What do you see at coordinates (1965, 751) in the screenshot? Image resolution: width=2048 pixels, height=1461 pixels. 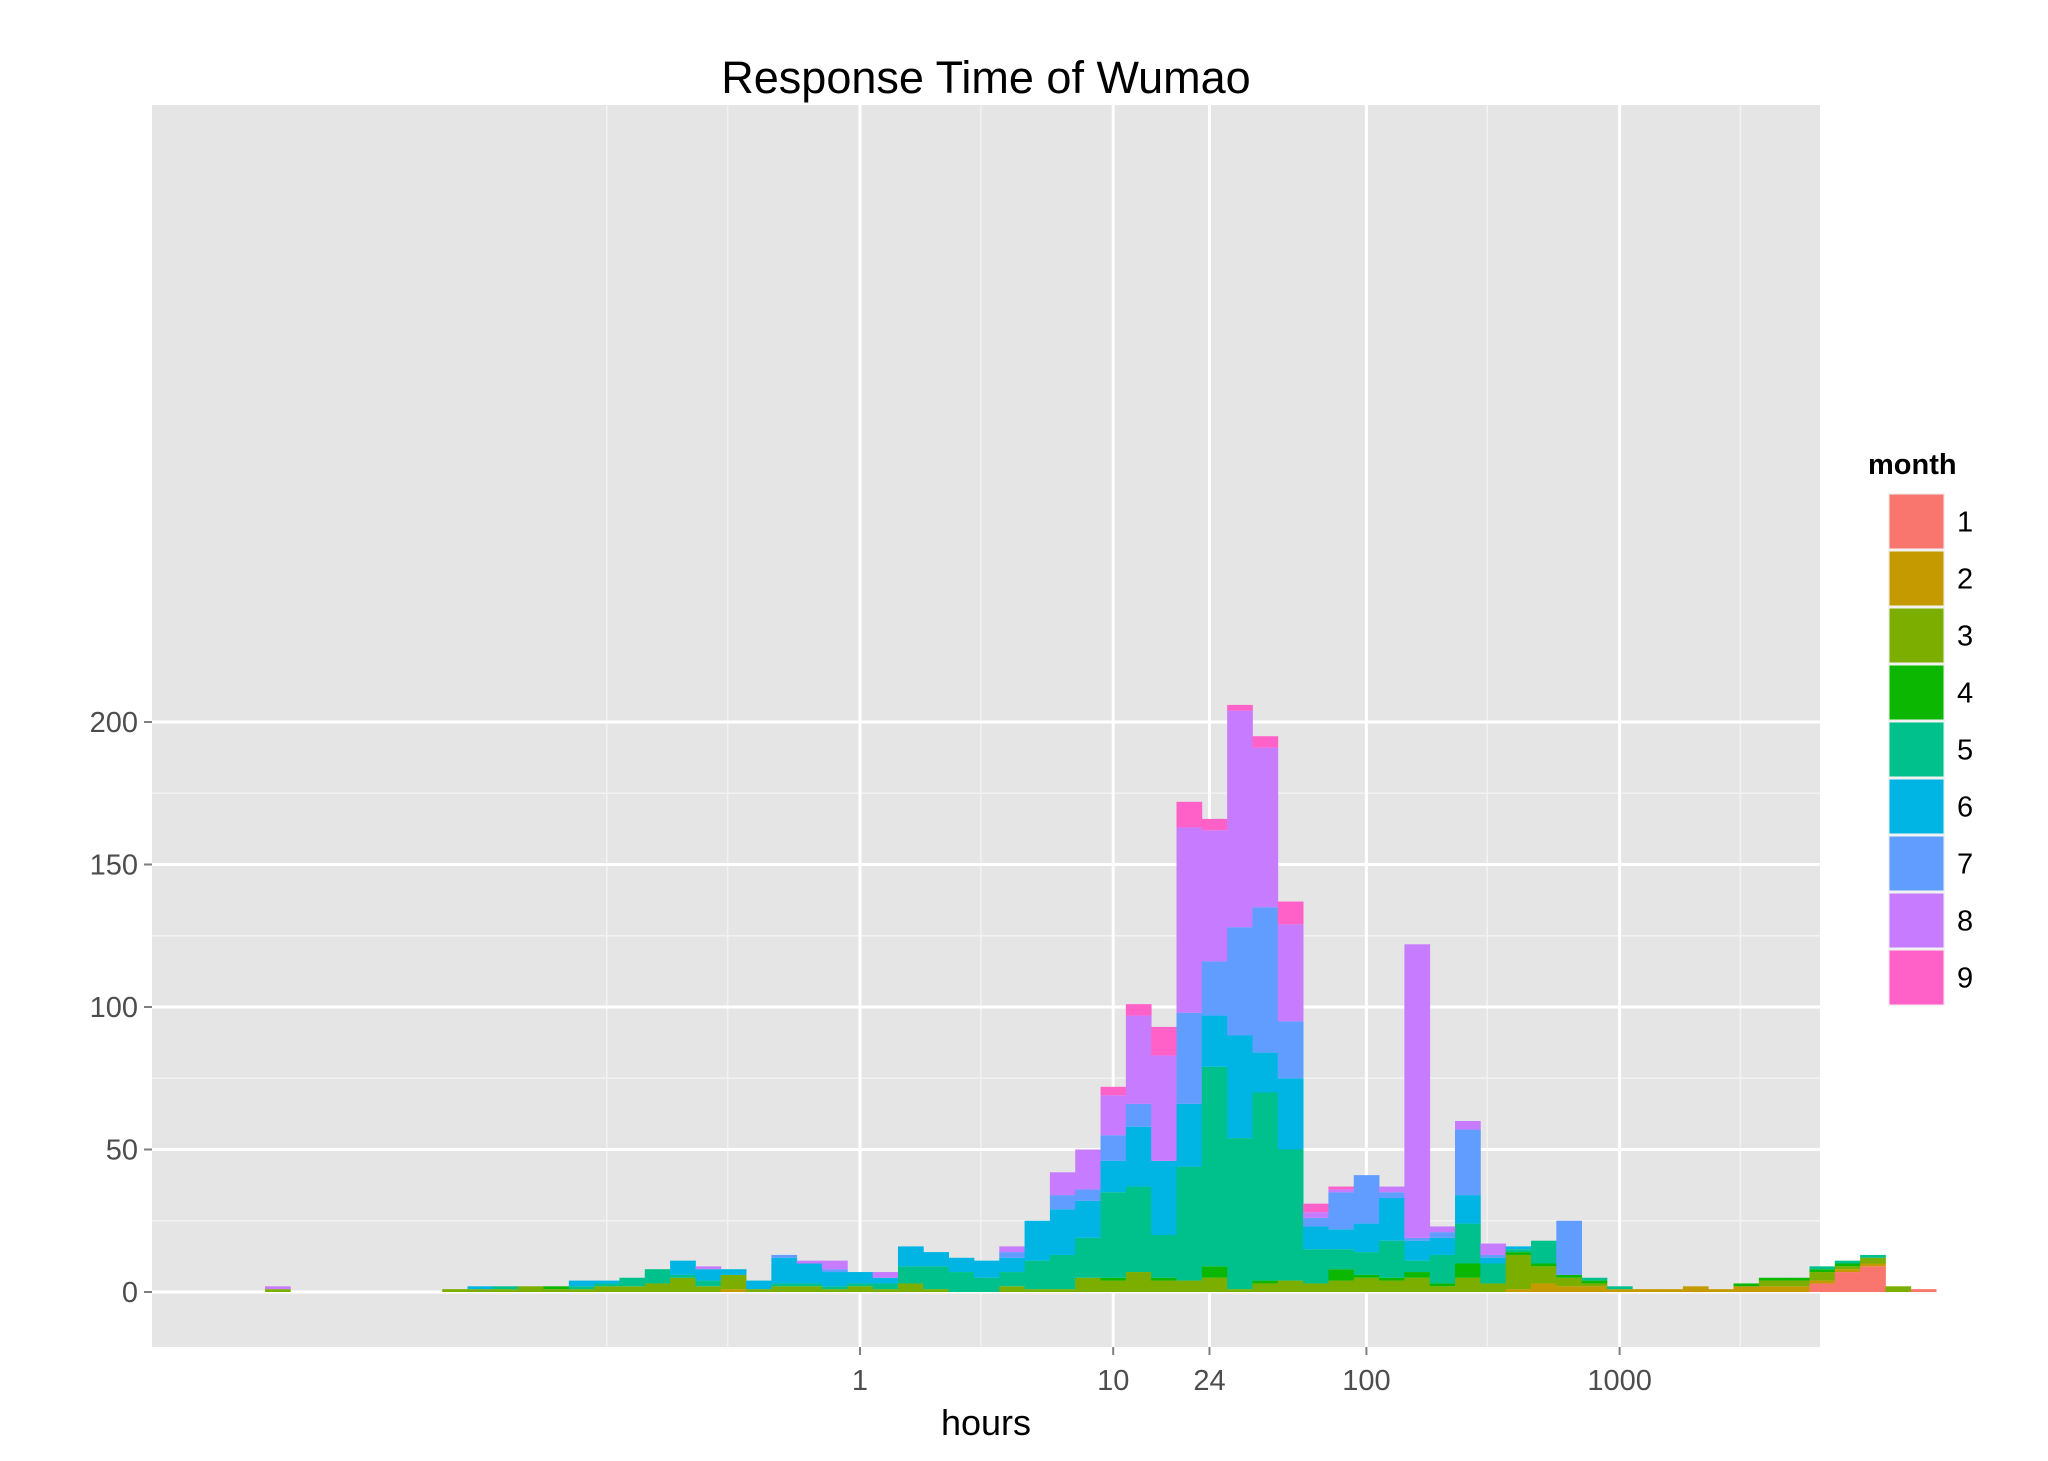 I see `legend-label-month-5: 5` at bounding box center [1965, 751].